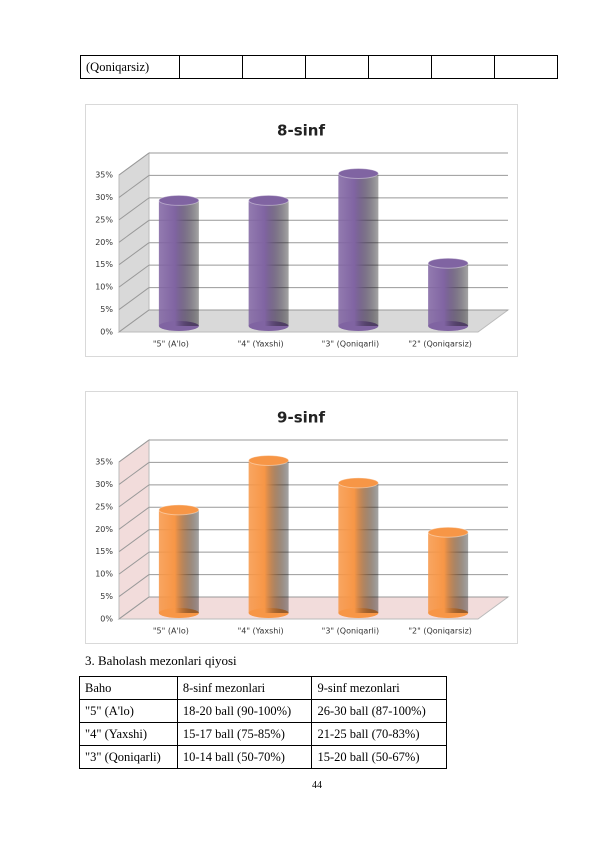 This screenshot has width=595, height=842. What do you see at coordinates (379, 757) in the screenshot?
I see `cell: 15-20 ball (50-67%)` at bounding box center [379, 757].